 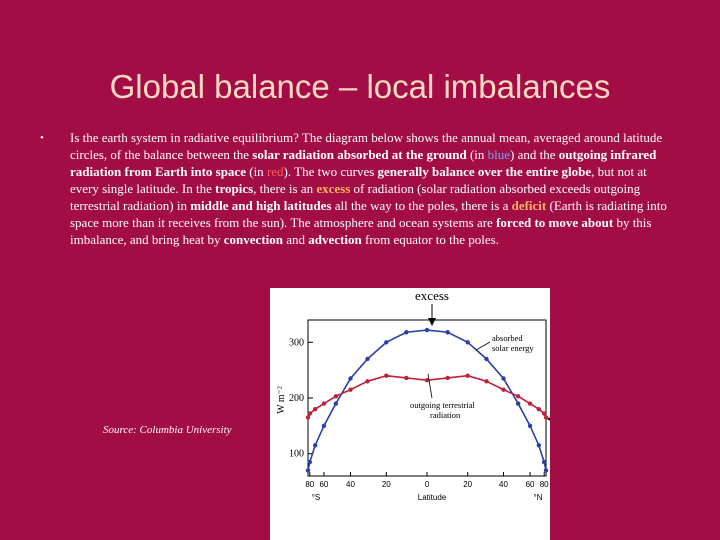 I want to click on paragraph-segment: red, so click(x=275, y=171).